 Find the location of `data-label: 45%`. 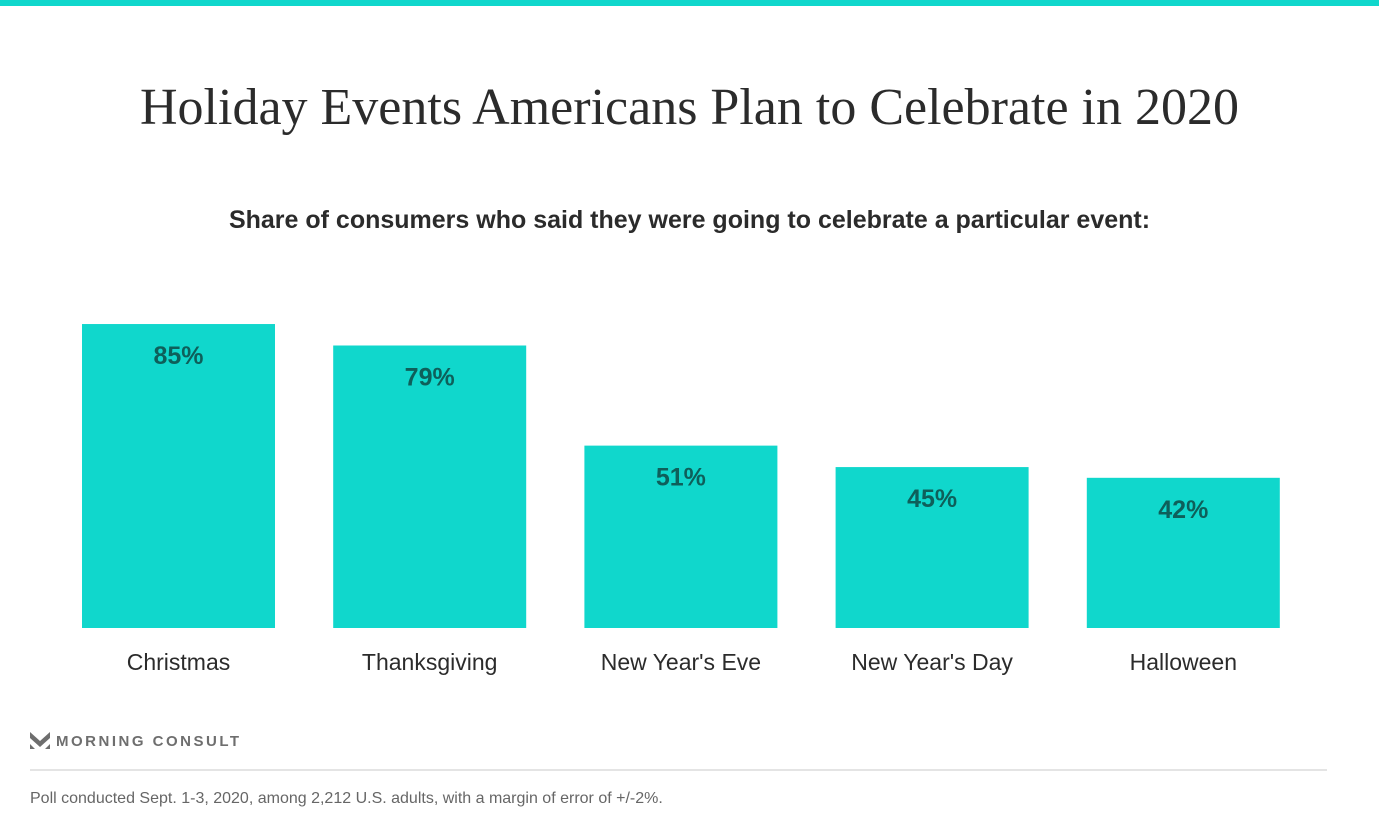

data-label: 45% is located at coordinates (932, 499).